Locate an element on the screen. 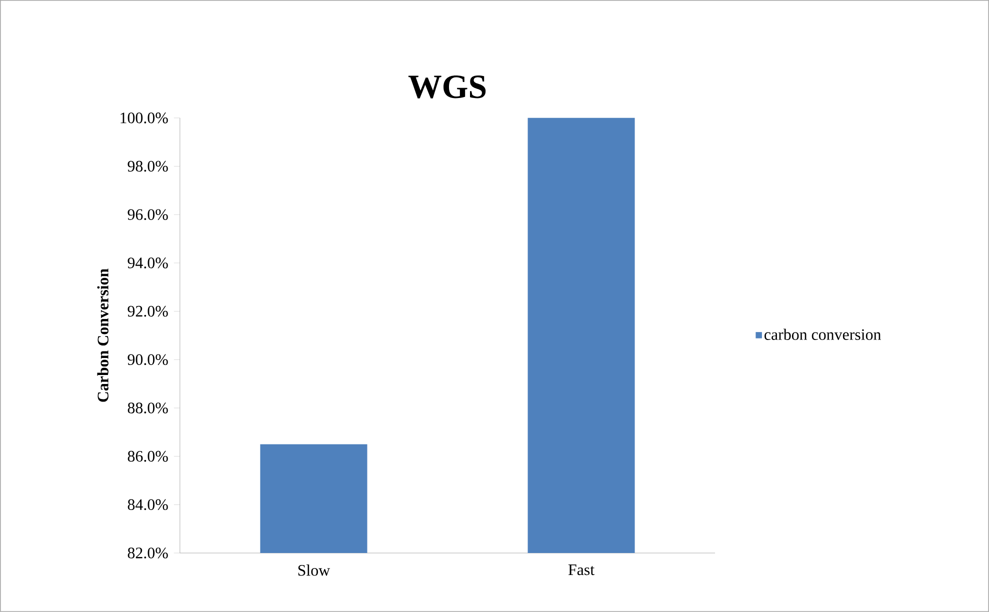 The image size is (989, 612). y-tick-label: 94.0% is located at coordinates (148, 263).